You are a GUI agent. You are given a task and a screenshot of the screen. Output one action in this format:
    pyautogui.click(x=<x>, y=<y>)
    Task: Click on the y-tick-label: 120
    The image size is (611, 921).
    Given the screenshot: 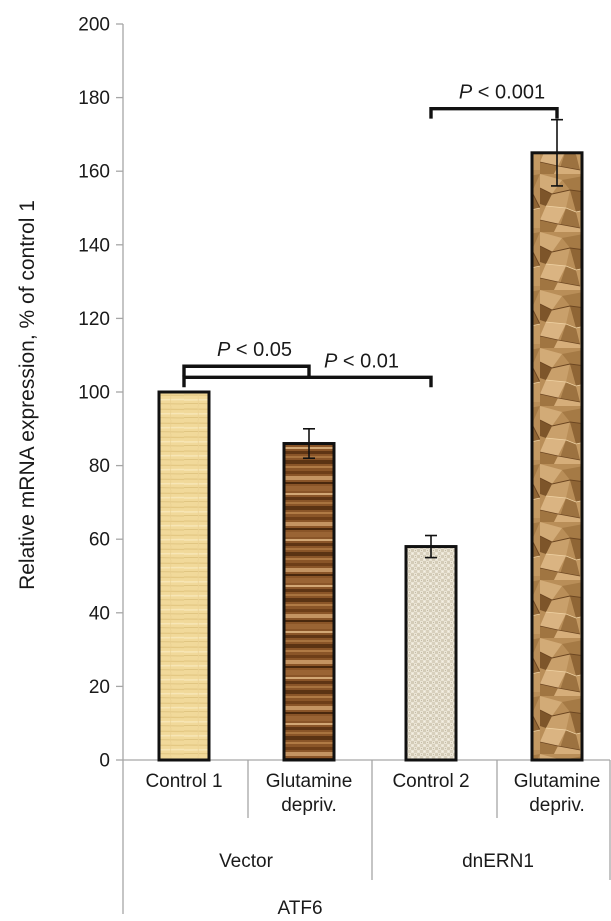 What is the action you would take?
    pyautogui.click(x=94, y=319)
    